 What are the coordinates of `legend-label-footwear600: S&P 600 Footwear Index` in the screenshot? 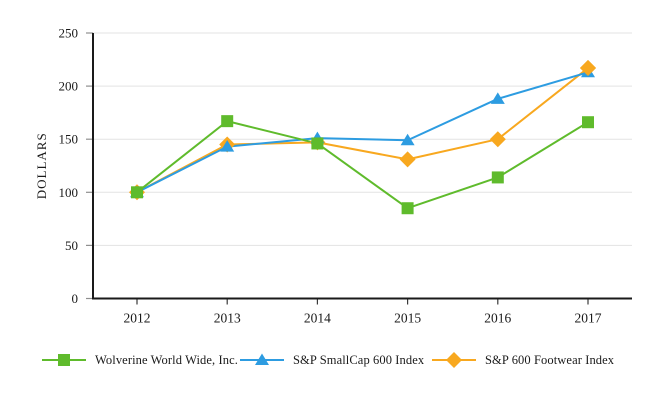 It's located at (550, 359).